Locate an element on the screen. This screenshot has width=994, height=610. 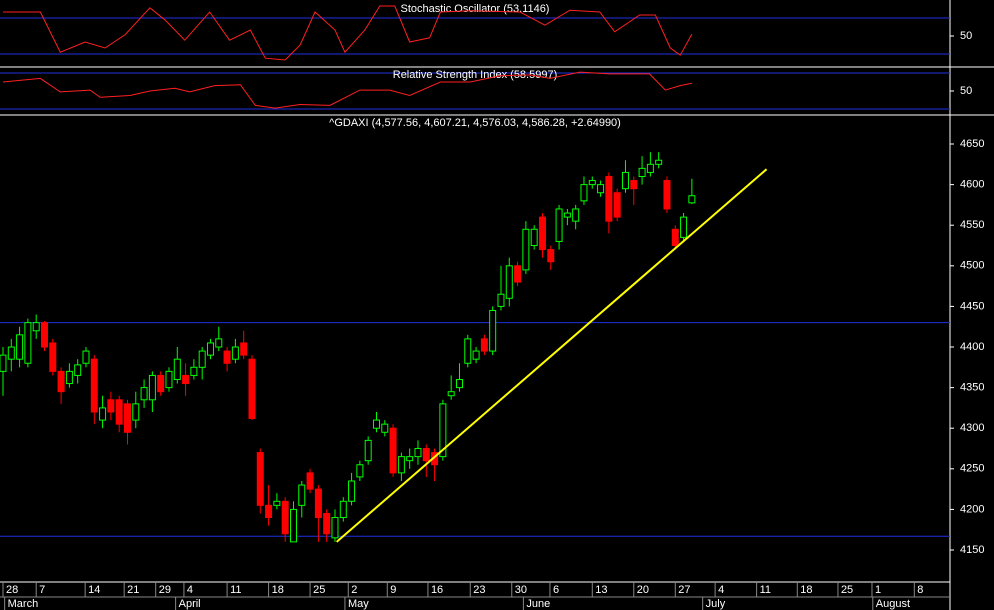
y-tick-label: 4600 is located at coordinates (972, 185).